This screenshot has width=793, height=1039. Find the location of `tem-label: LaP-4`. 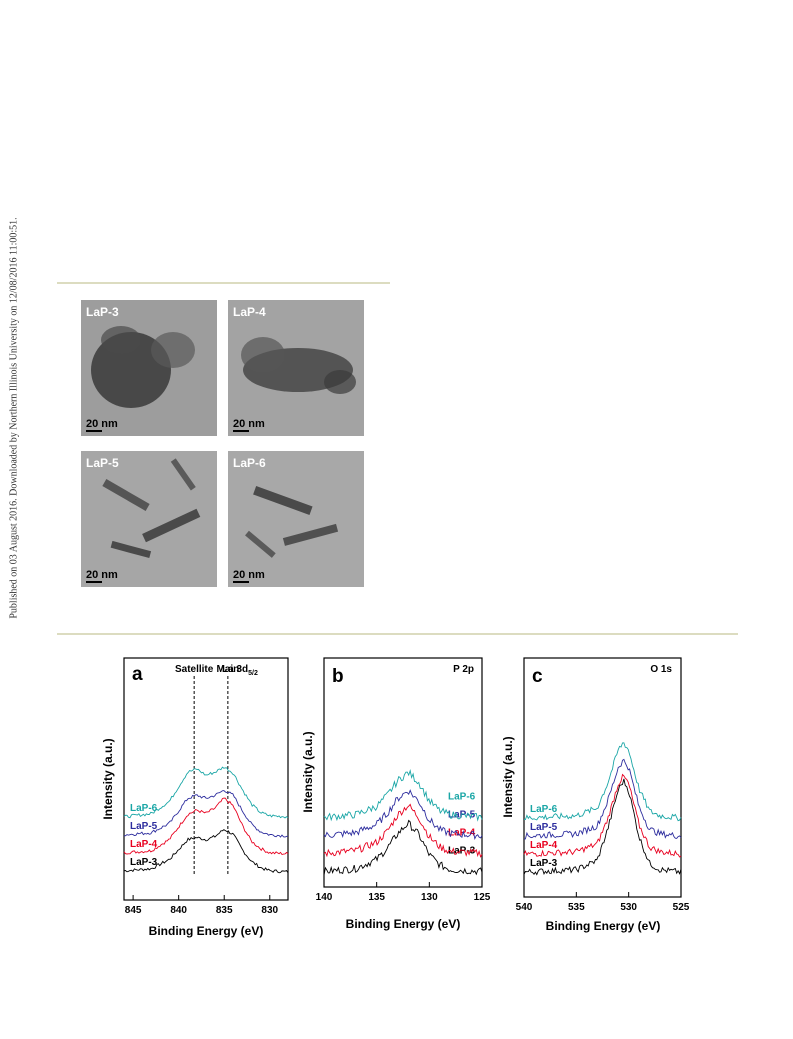

tem-label: LaP-4 is located at coordinates (249, 312).